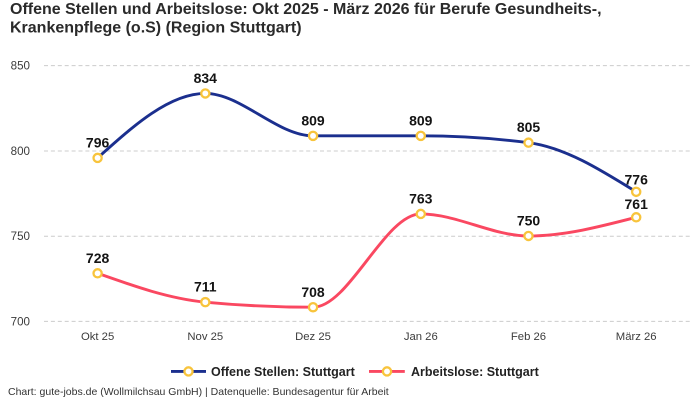  I want to click on svg-text: 761, so click(637, 204).